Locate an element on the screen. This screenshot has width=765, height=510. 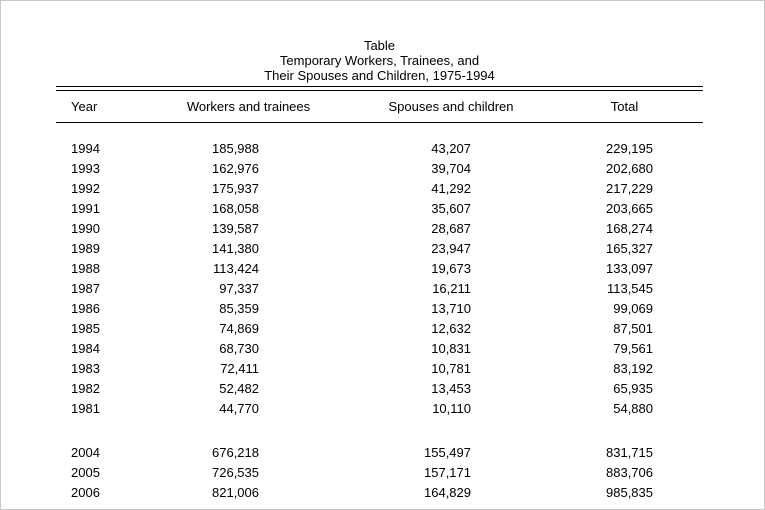
total-cell: 113,545 is located at coordinates (629, 288).